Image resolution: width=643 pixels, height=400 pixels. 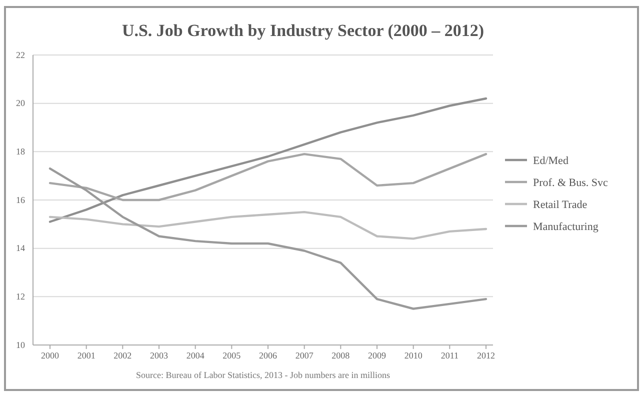 What do you see at coordinates (304, 355) in the screenshot?
I see `x-tick-label: 2007` at bounding box center [304, 355].